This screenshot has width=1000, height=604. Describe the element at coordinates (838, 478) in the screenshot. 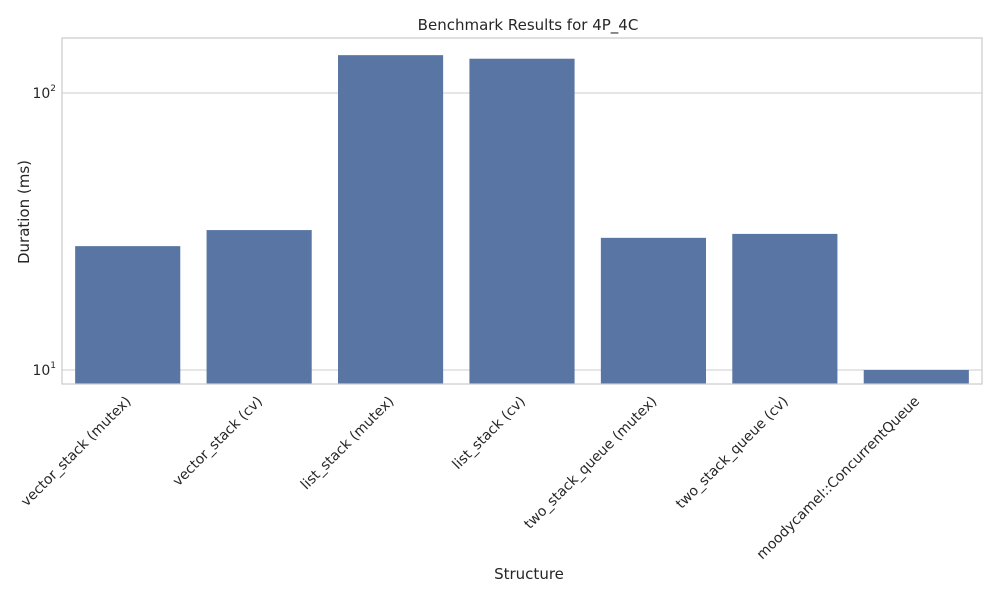

I see `x-tick-label: moodycamel::ConcurrentQueue` at that location.